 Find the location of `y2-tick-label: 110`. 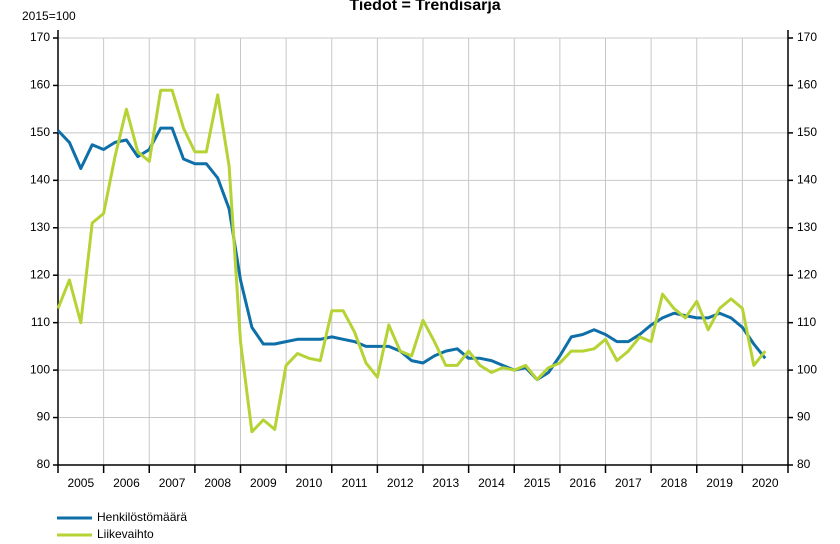

y2-tick-label: 110 is located at coordinates (806, 322).